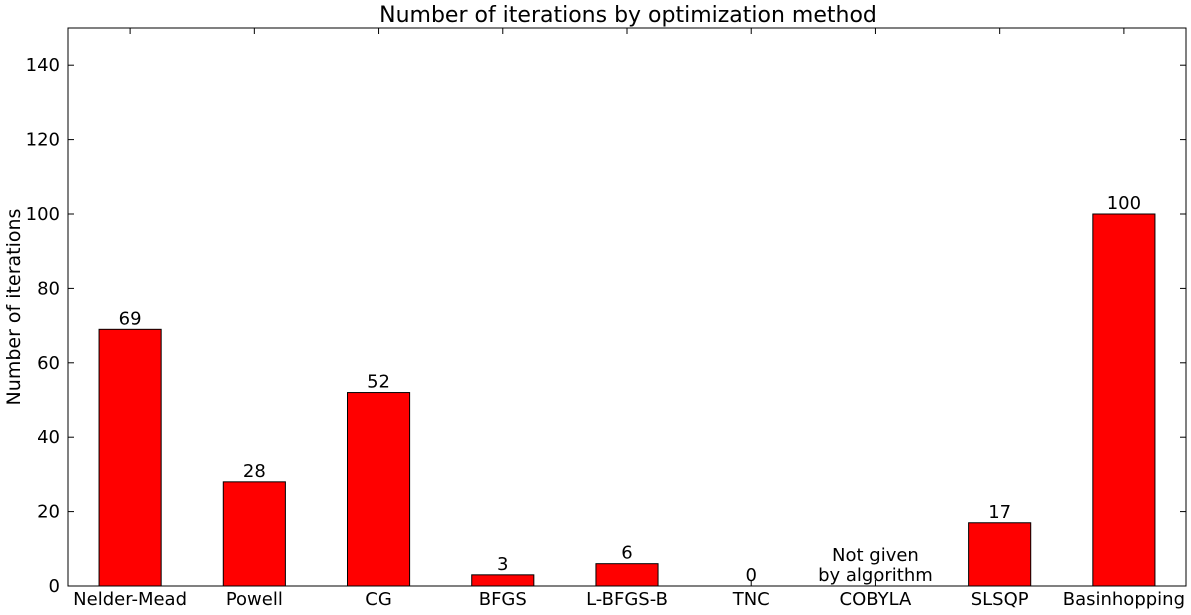 The width and height of the screenshot is (1191, 615). I want to click on bar-value-label: 52, so click(378, 382).